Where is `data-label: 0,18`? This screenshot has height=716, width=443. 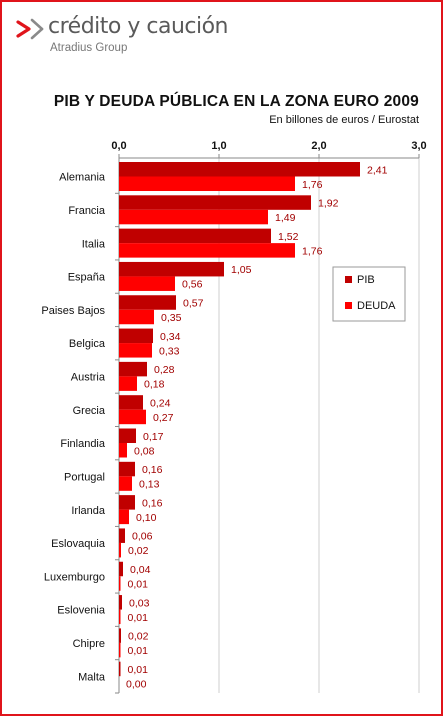 data-label: 0,18 is located at coordinates (154, 385).